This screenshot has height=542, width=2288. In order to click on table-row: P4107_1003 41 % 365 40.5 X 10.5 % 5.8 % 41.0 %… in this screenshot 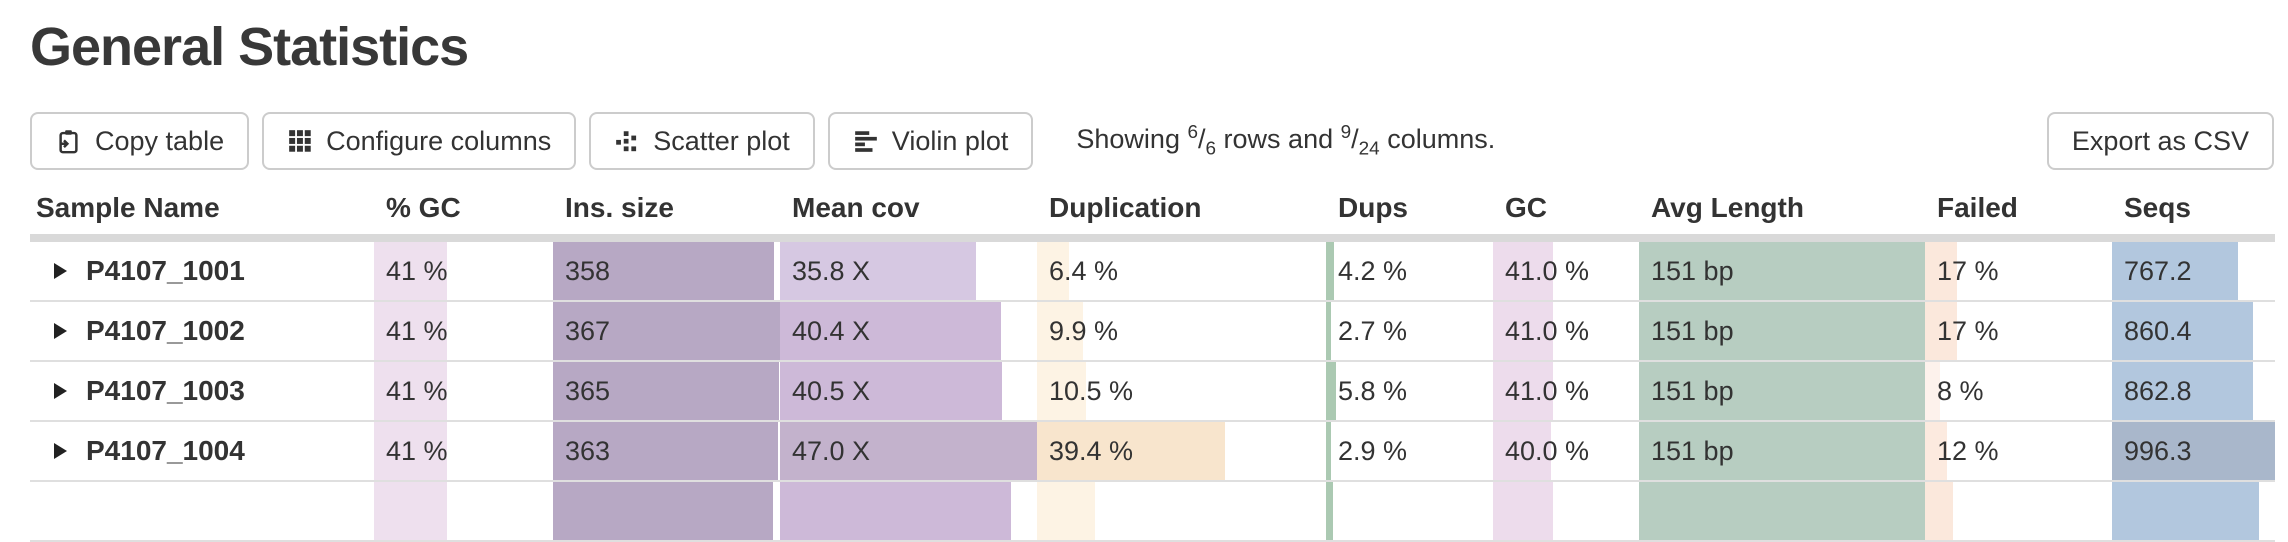, I will do `click(1152, 391)`.